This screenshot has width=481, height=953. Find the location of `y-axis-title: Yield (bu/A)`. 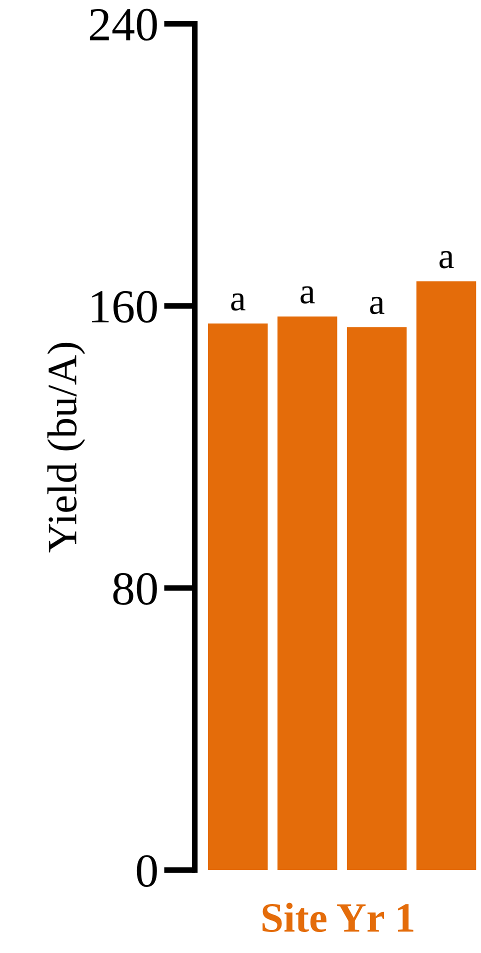

y-axis-title: Yield (bu/A) is located at coordinates (66, 447).